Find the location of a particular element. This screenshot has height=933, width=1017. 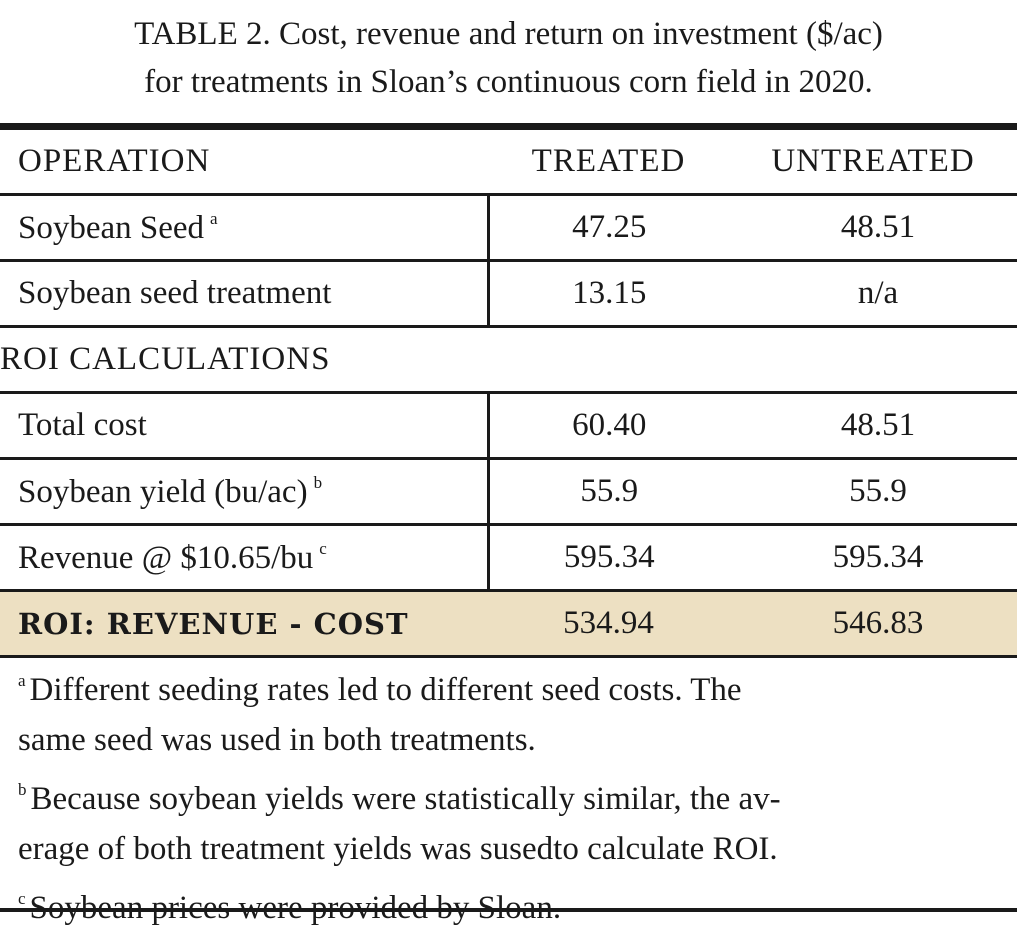

roi-label: ROI: REVENUE - COST is located at coordinates (244, 624).